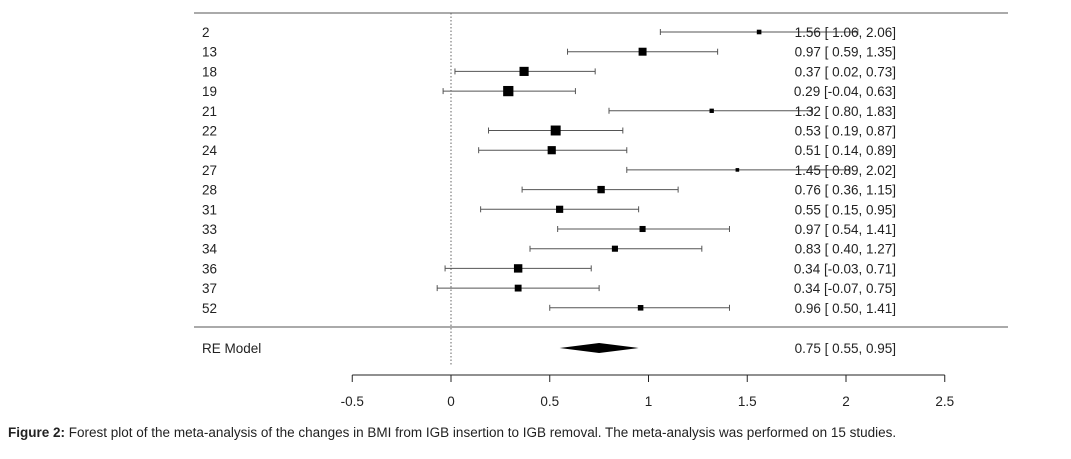  I want to click on study-label: 31, so click(209, 209).